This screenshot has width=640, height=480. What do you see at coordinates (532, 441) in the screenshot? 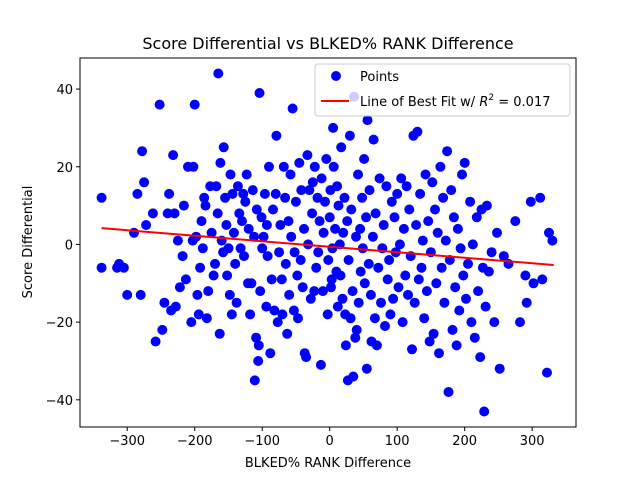
I see `x-tick-label: 300` at bounding box center [532, 441].